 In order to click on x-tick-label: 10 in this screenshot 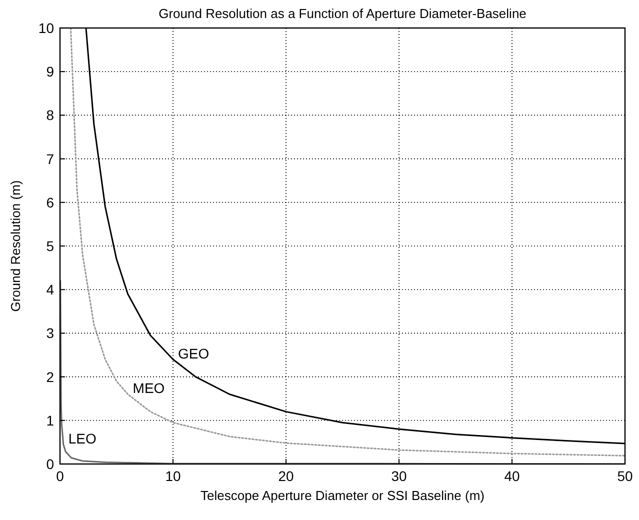, I will do `click(173, 476)`.